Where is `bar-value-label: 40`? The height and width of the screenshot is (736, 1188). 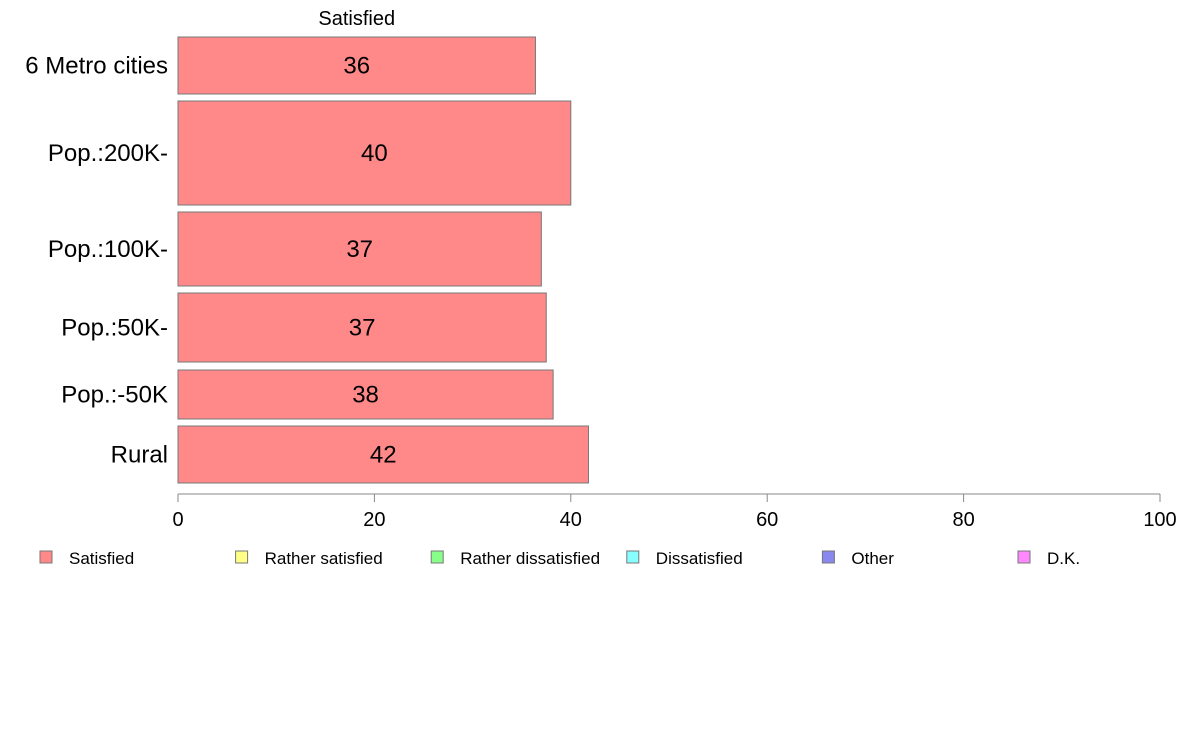 bar-value-label: 40 is located at coordinates (374, 153).